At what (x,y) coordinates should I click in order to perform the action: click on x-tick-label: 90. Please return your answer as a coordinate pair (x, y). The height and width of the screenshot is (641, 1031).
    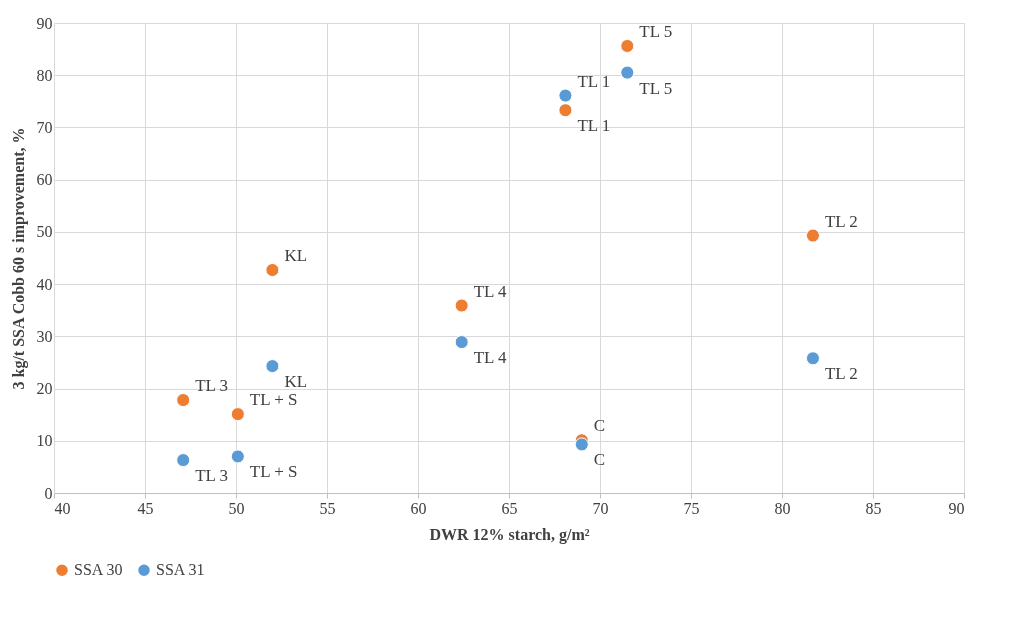
    Looking at the image, I should click on (956, 508).